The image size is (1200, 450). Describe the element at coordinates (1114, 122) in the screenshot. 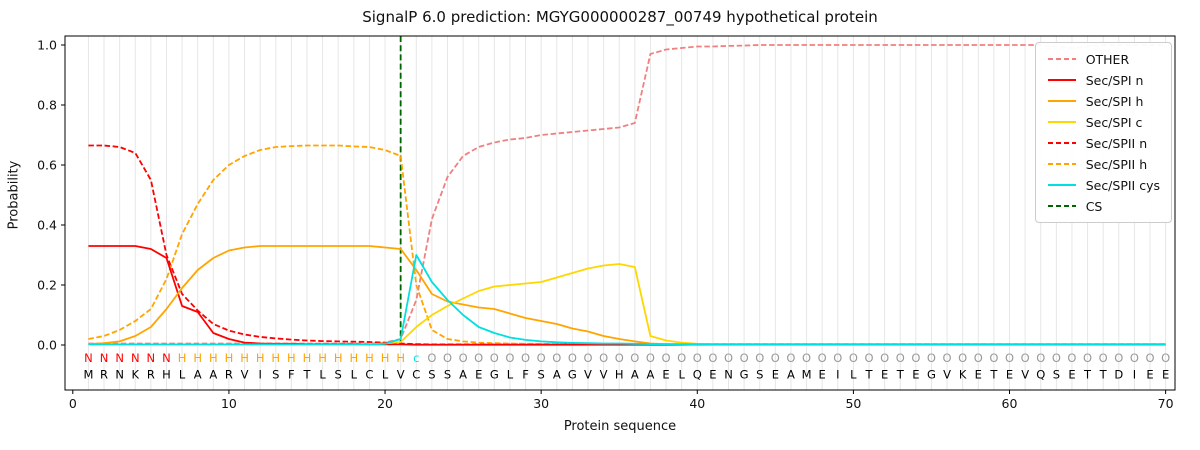

I see `legend-label: Sec/SPI c` at that location.